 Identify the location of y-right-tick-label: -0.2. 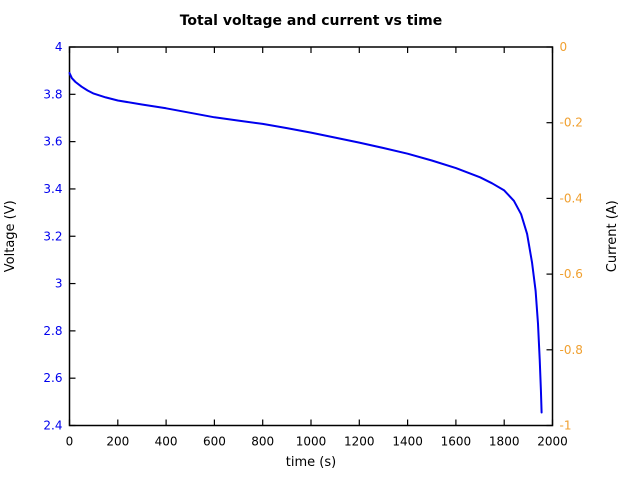
(571, 123).